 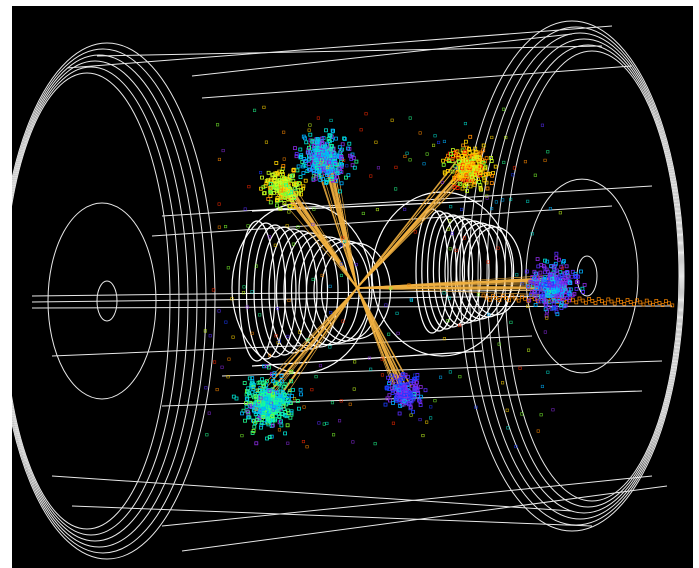 I want to click on inner-tracker-structure, so click(x=377, y=282).